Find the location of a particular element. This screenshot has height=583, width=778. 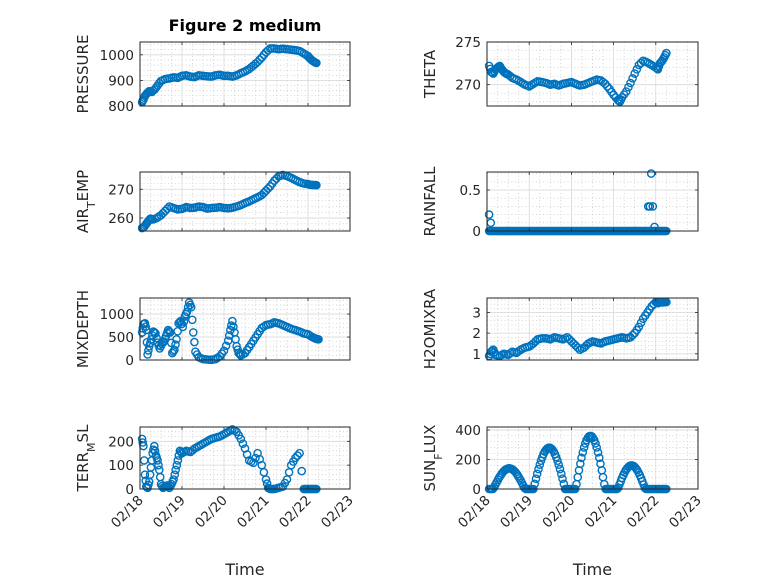

x-tick-label: 02/23 is located at coordinates (685, 512).